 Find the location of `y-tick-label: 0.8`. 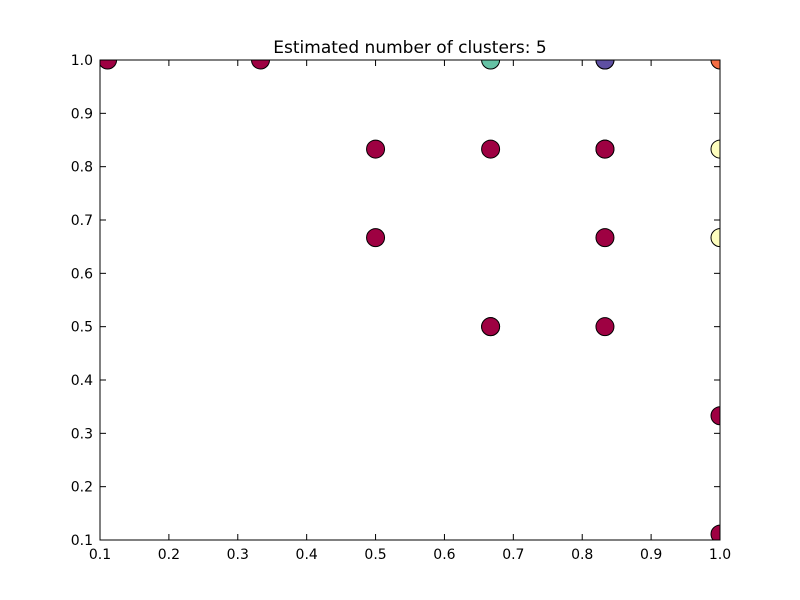

y-tick-label: 0.8 is located at coordinates (82, 168).